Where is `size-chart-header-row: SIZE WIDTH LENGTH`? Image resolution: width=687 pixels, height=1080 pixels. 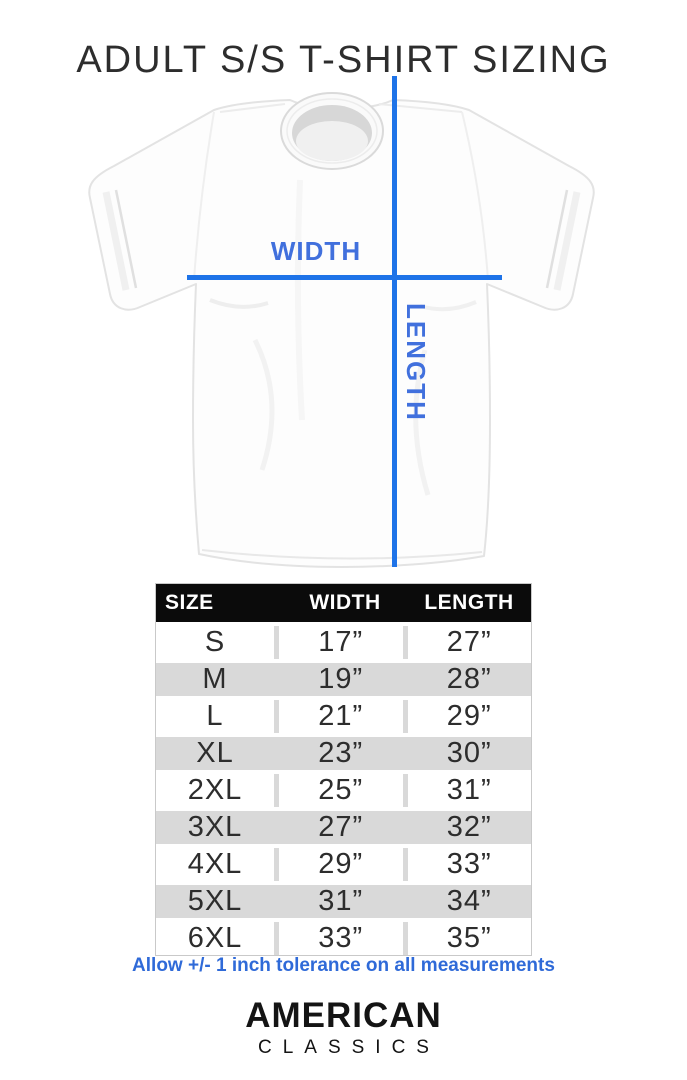 size-chart-header-row: SIZE WIDTH LENGTH is located at coordinates (343, 603).